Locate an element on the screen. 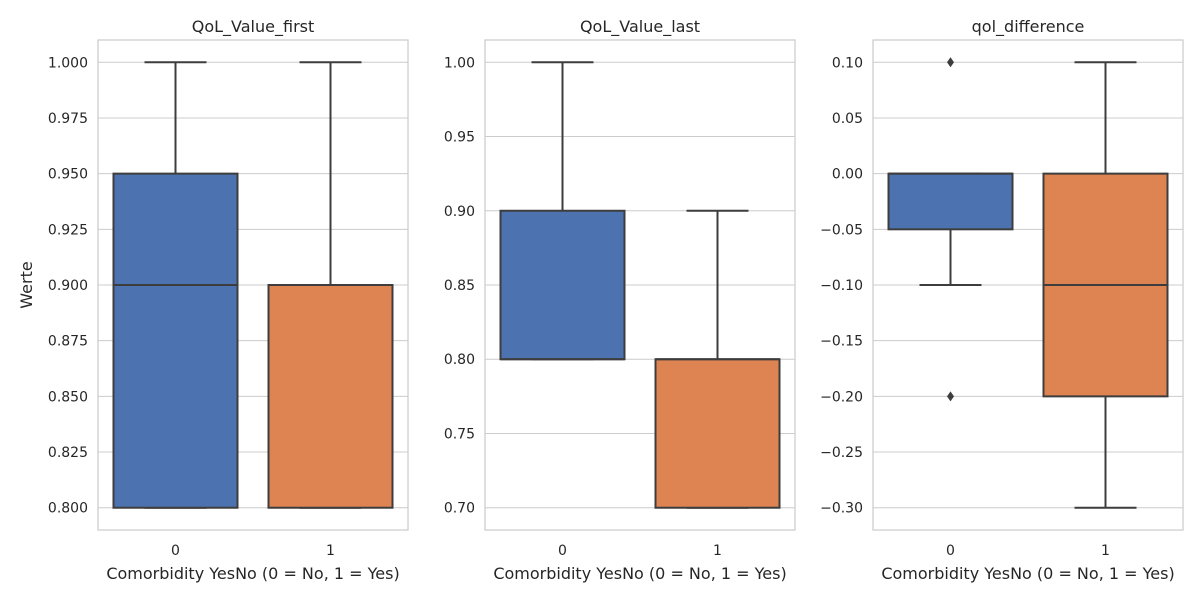 The image size is (1200, 600). y-tick-label: 0.900 is located at coordinates (68, 286).